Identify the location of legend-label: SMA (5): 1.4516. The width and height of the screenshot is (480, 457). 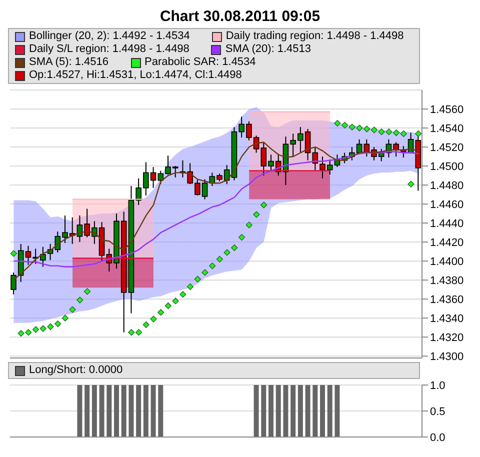
(68, 62).